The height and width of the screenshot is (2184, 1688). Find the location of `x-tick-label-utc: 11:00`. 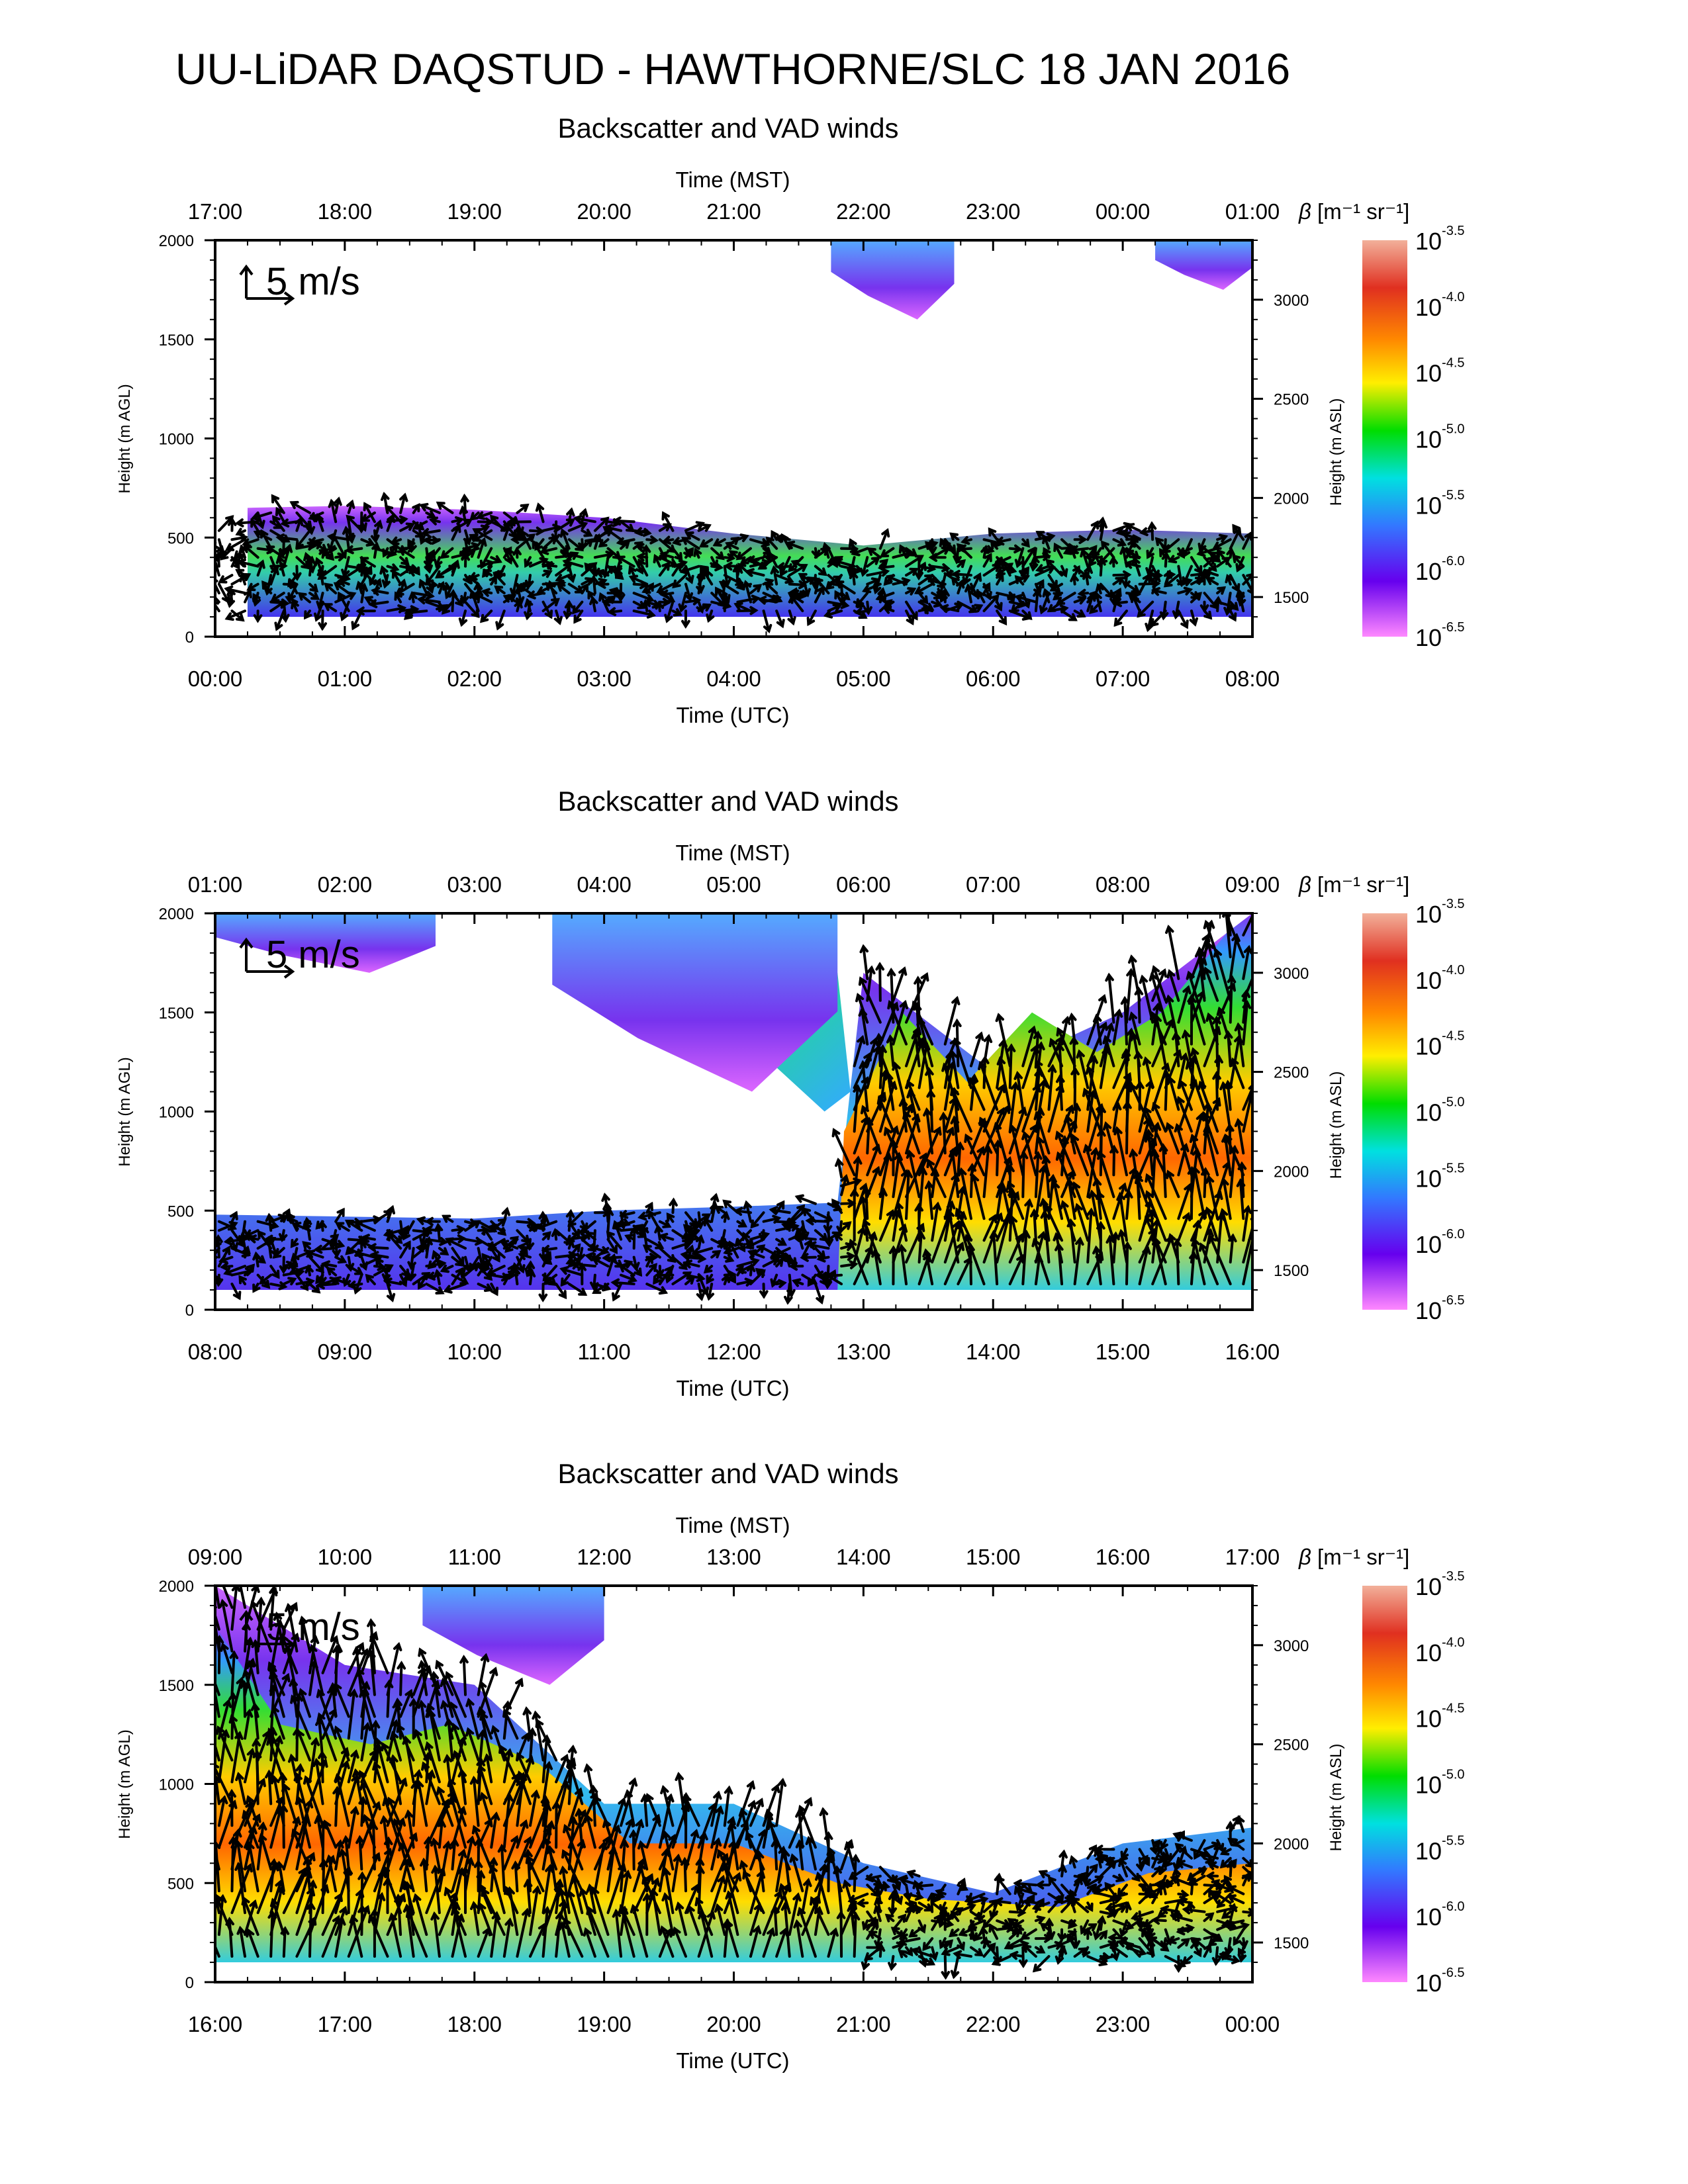

x-tick-label-utc: 11:00 is located at coordinates (604, 1352).